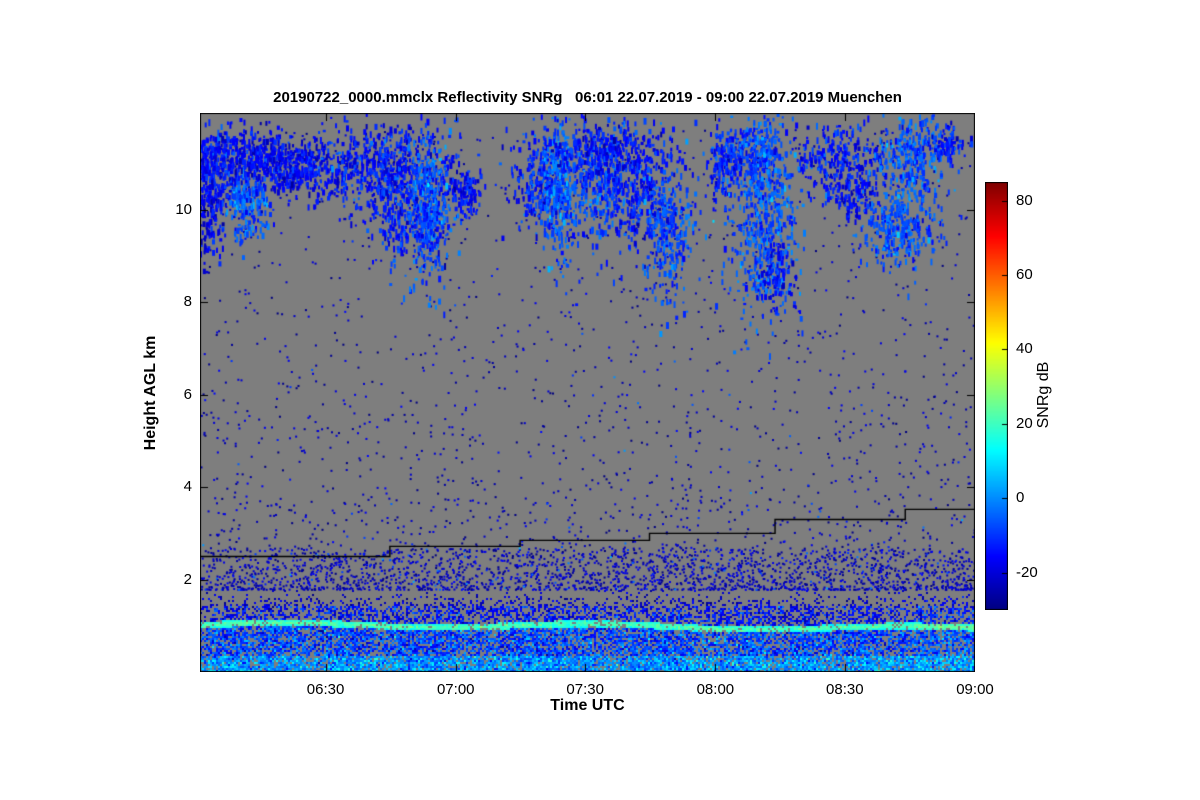 Image resolution: width=1200 pixels, height=800 pixels. What do you see at coordinates (1024, 200) in the screenshot?
I see `colorbar-tick-label: 80` at bounding box center [1024, 200].